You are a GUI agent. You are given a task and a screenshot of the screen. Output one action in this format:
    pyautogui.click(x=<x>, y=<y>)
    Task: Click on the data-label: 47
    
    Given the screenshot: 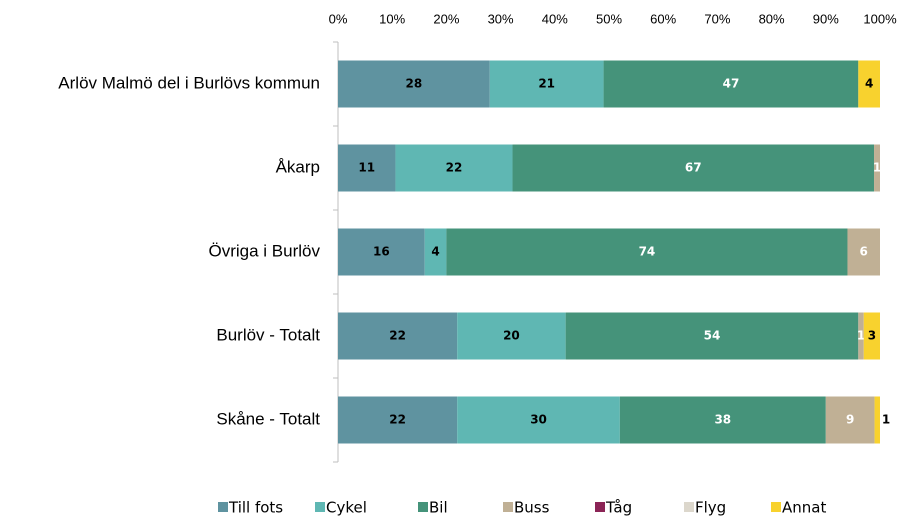 What is the action you would take?
    pyautogui.click(x=731, y=84)
    